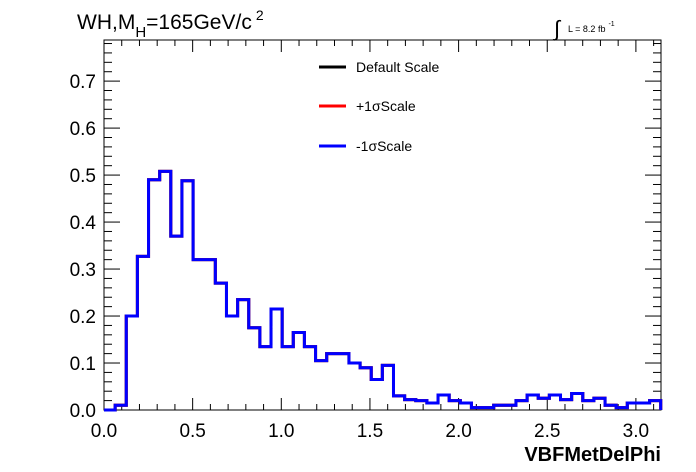  What do you see at coordinates (192, 431) in the screenshot?
I see `x-tick-label: 0.5` at bounding box center [192, 431].